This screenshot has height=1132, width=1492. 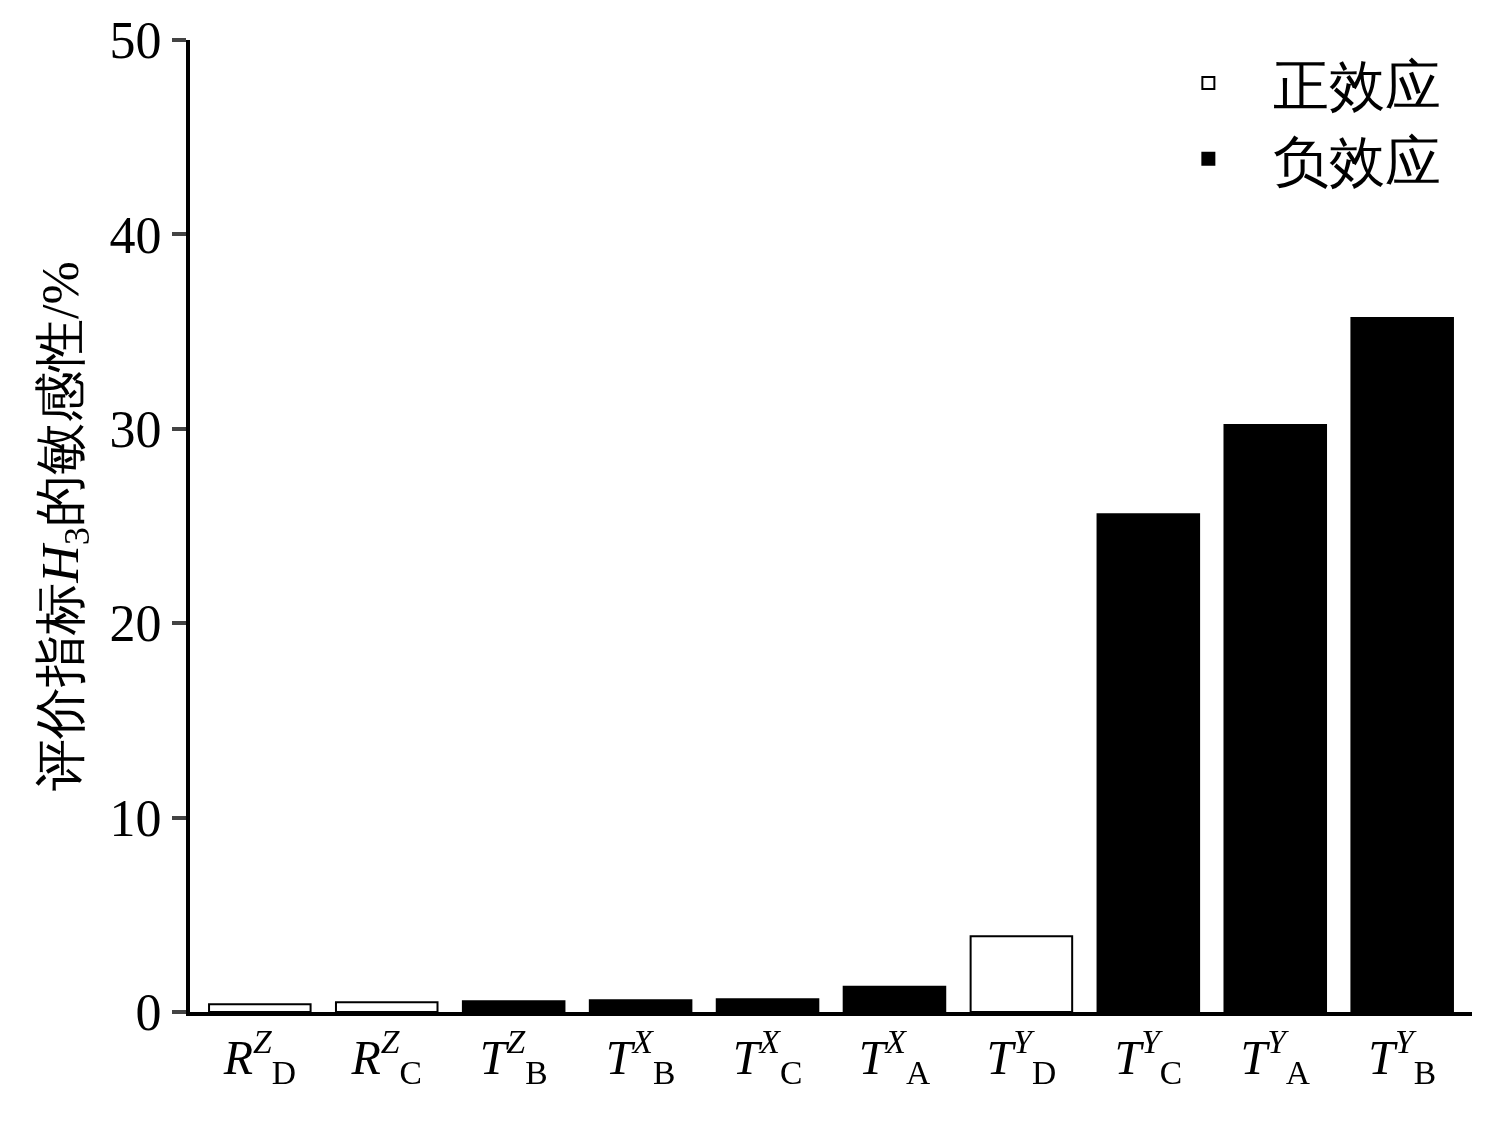 What do you see at coordinates (135, 41) in the screenshot?
I see `y-tick-label: 50` at bounding box center [135, 41].